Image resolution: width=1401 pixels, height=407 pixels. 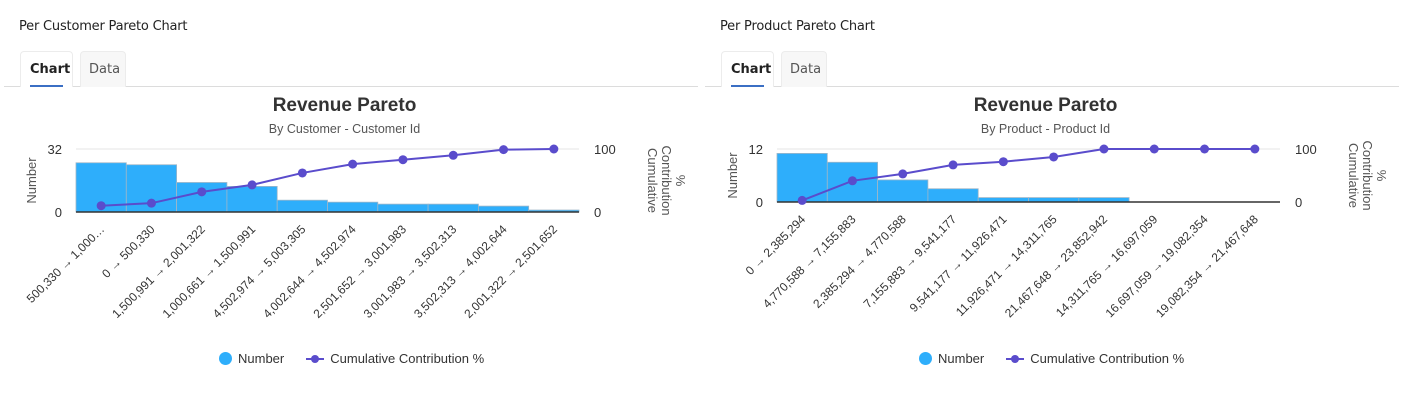 I want to click on x-tick-label: 4,002,644 → 4,502,974, so click(x=309, y=271).